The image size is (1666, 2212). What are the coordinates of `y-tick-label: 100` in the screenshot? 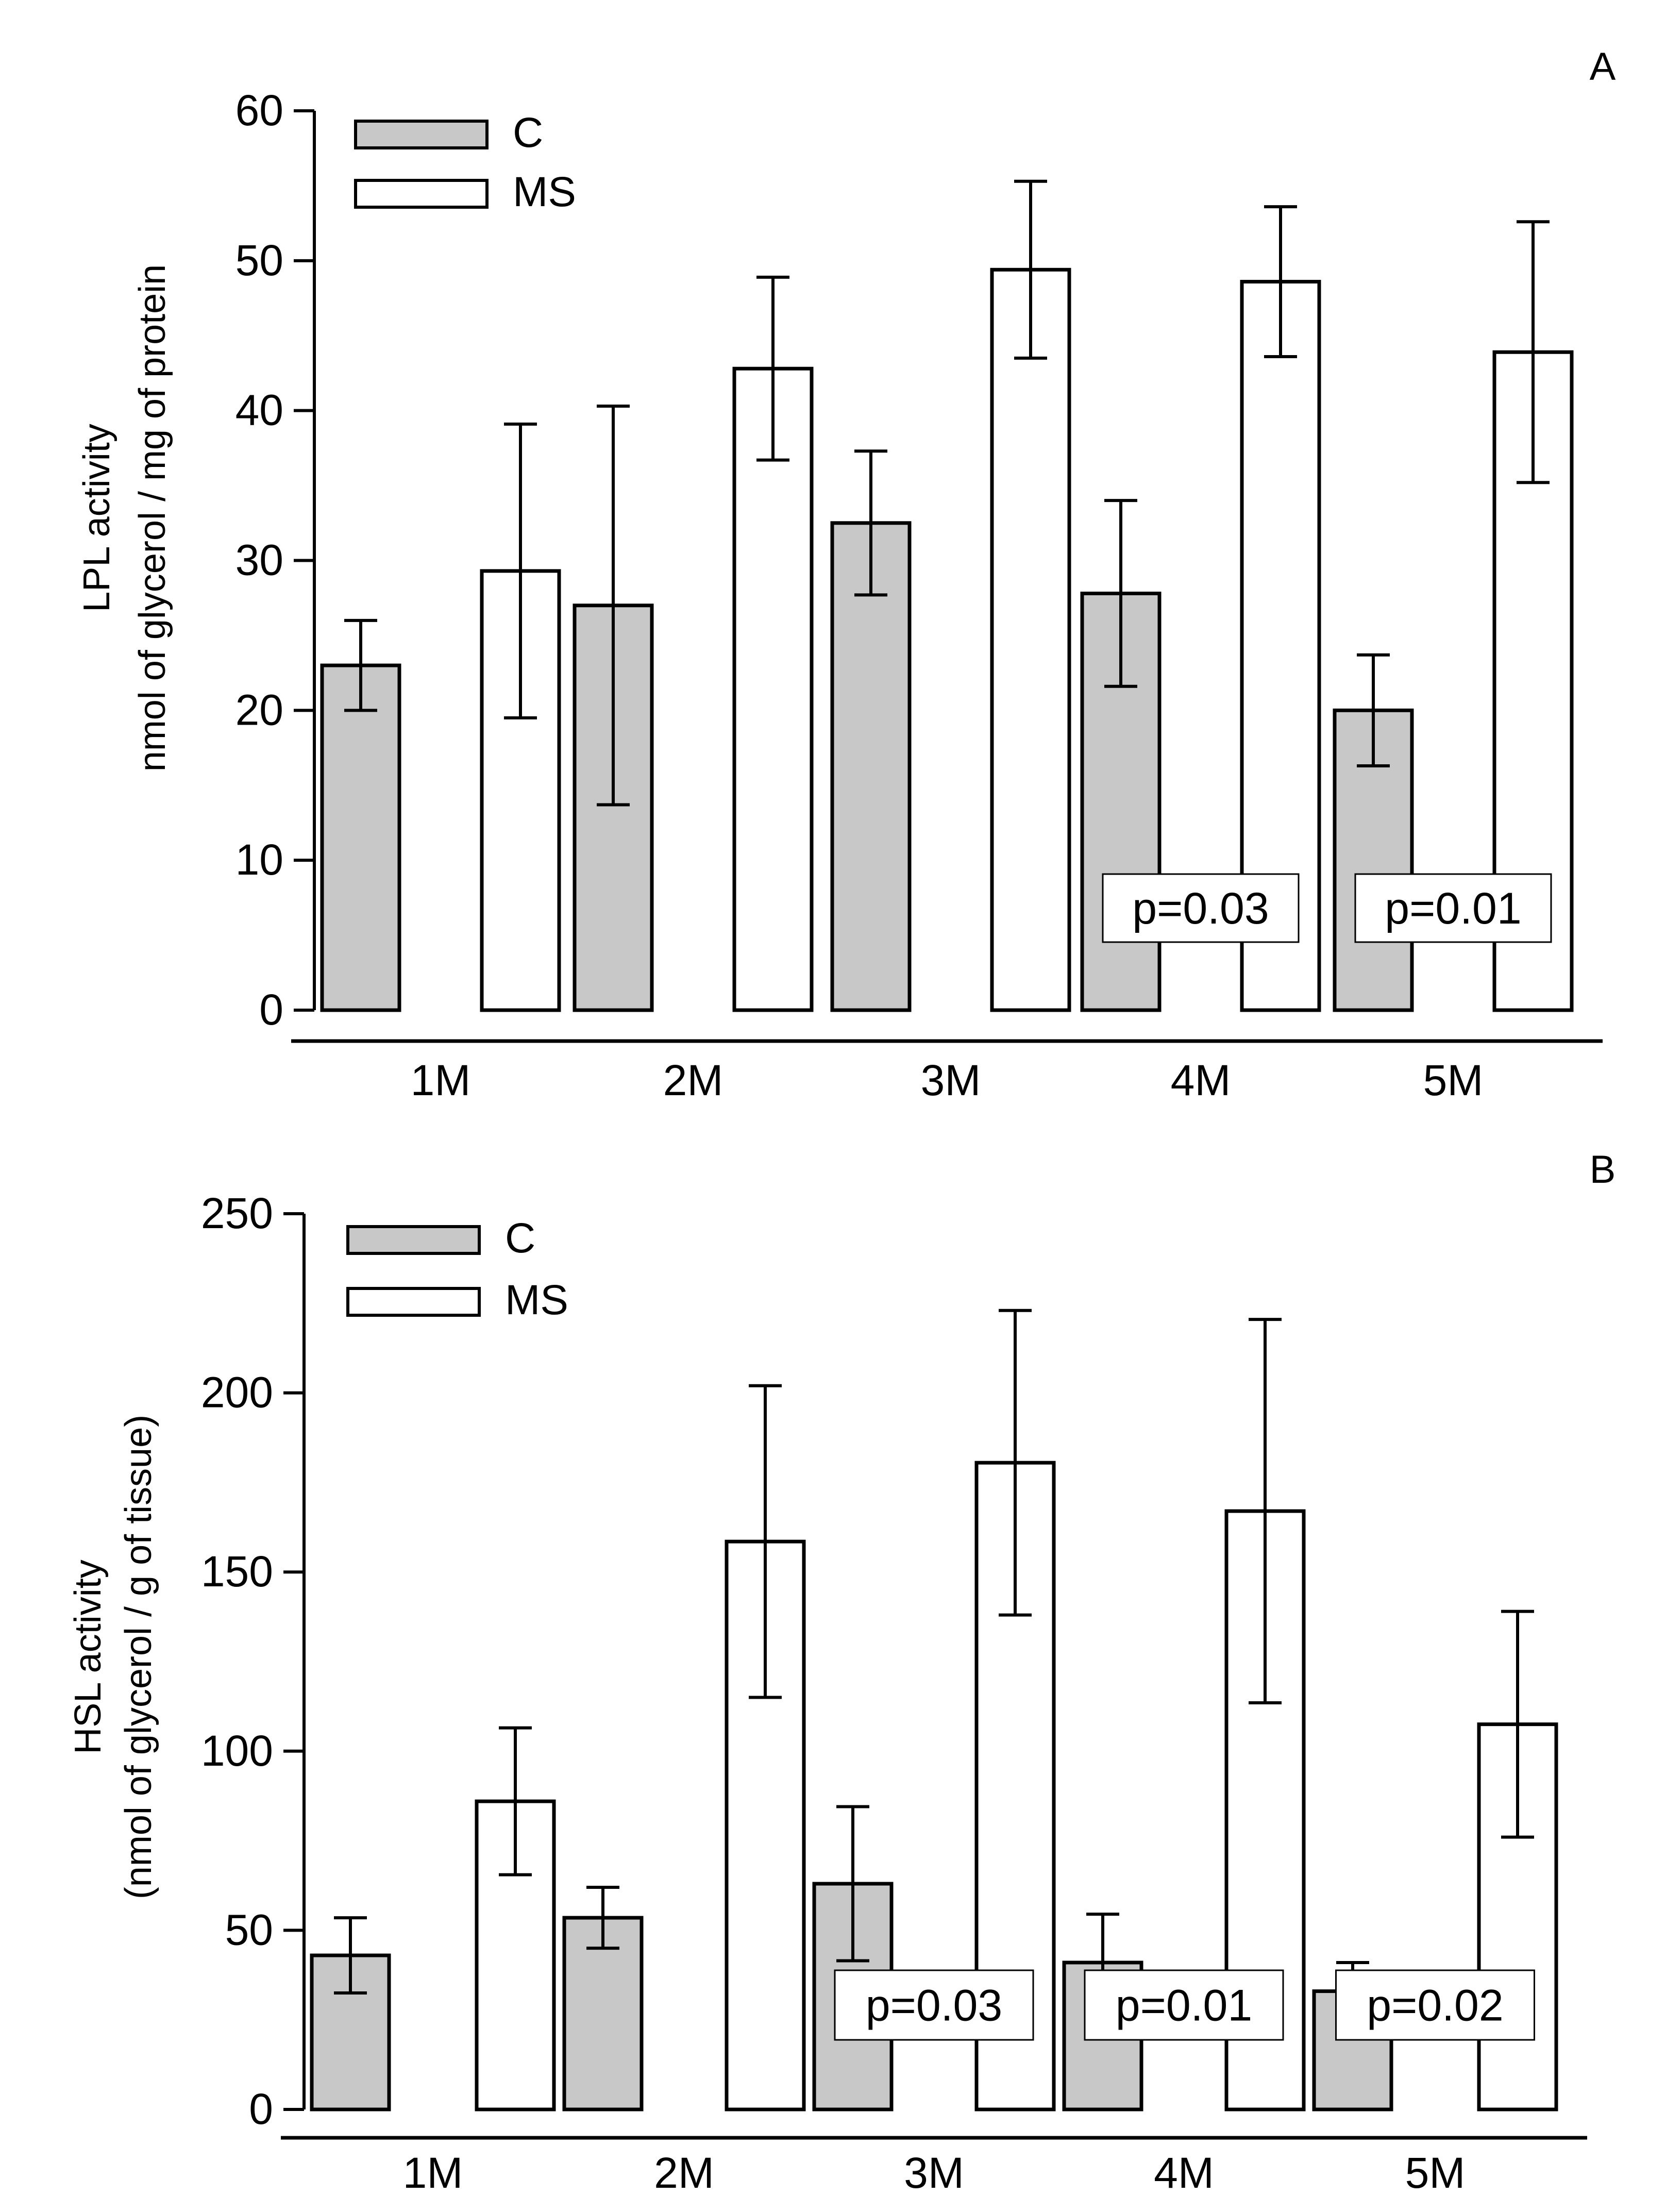 It's located at (237, 1751).